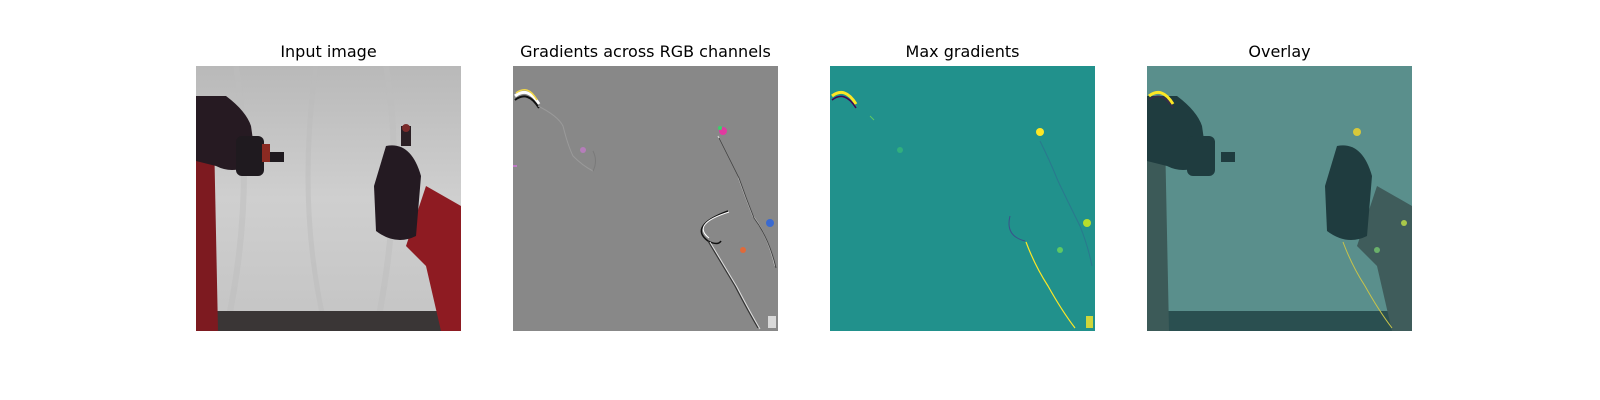  What do you see at coordinates (962, 51) in the screenshot?
I see `panel-title: Max gradients` at bounding box center [962, 51].